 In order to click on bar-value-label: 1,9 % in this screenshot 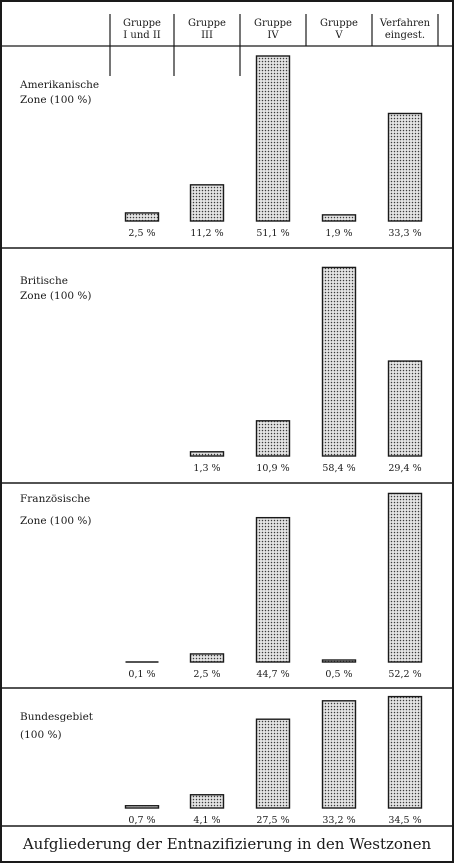, I will do `click(338, 233)`.